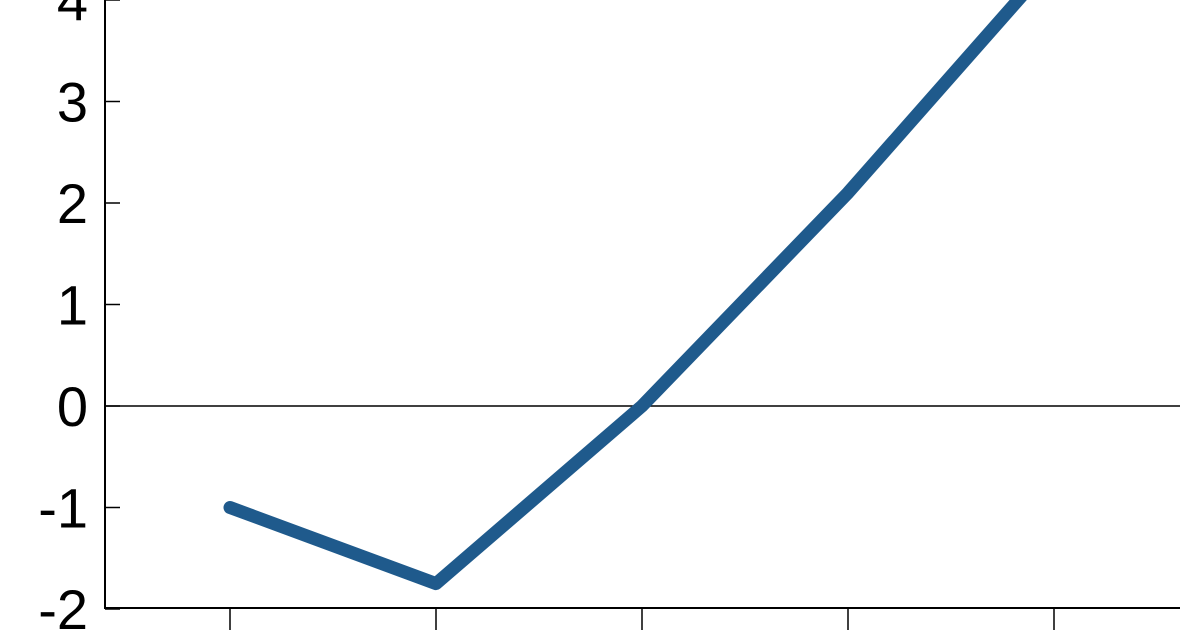  What do you see at coordinates (63, 604) in the screenshot?
I see `y-tick-label: -2` at bounding box center [63, 604].